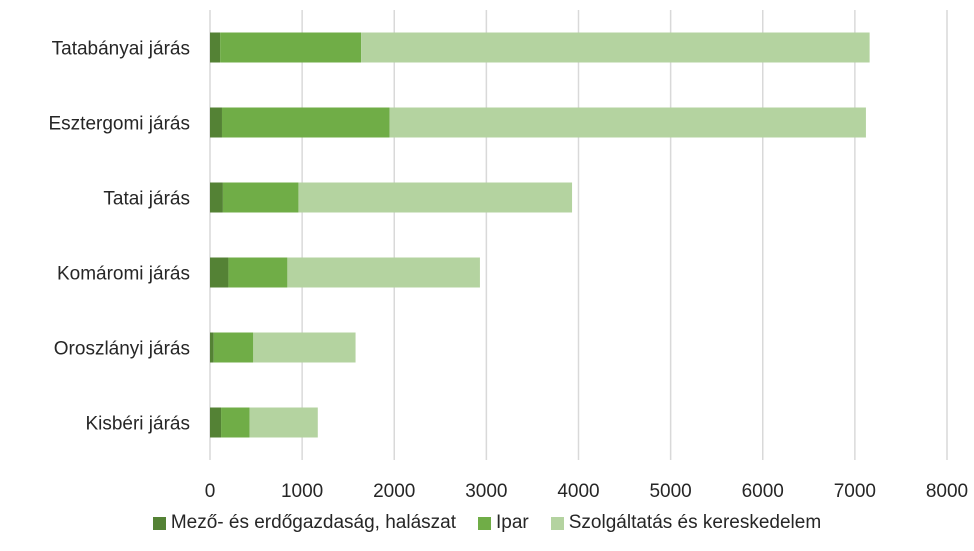 This screenshot has height=551, width=974. What do you see at coordinates (121, 49) in the screenshot?
I see `category-label-0: Tatabányai járás` at bounding box center [121, 49].